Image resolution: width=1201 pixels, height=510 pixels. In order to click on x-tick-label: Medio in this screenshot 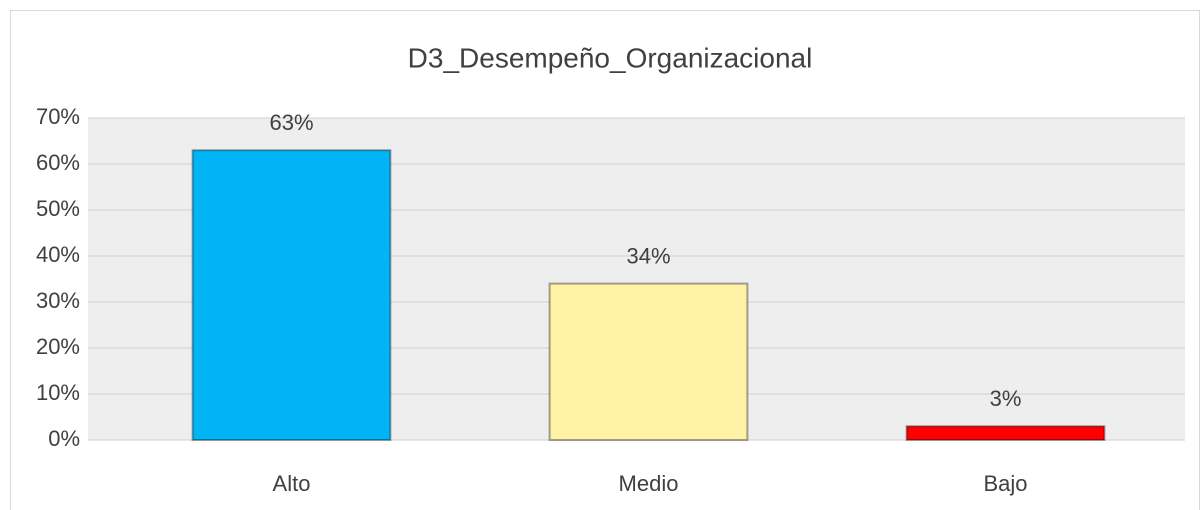, I will do `click(649, 483)`.